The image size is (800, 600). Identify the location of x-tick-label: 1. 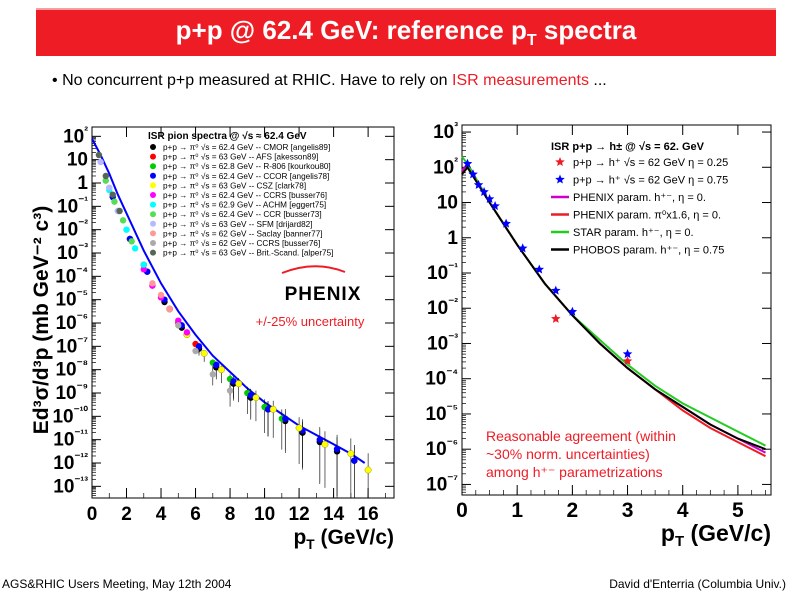
(517, 510).